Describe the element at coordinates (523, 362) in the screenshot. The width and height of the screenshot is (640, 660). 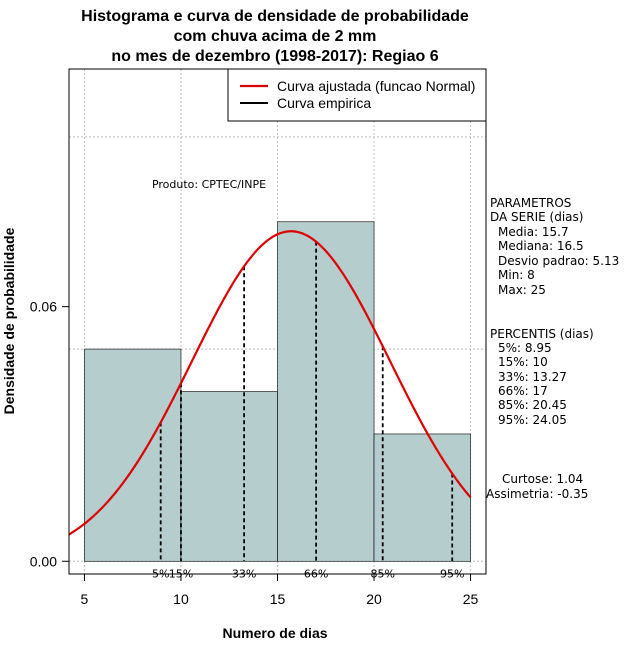
I see `percentil-15: 15%: 10` at that location.